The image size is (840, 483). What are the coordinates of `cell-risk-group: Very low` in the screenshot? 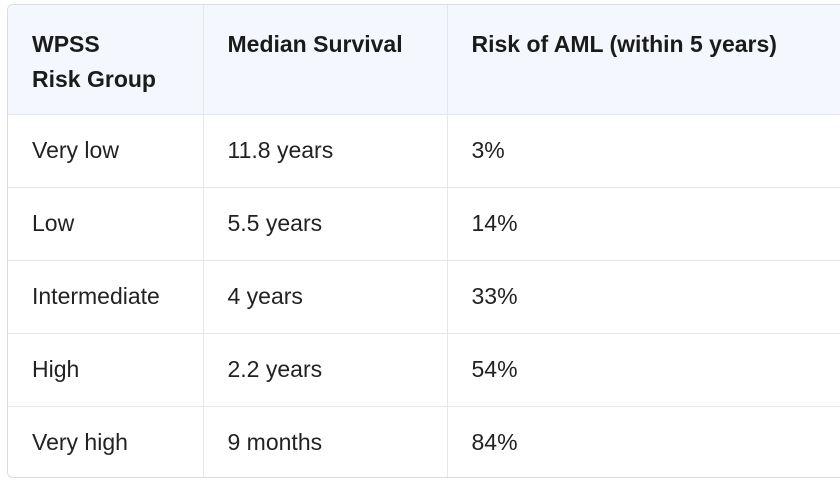 It's located at (106, 151).